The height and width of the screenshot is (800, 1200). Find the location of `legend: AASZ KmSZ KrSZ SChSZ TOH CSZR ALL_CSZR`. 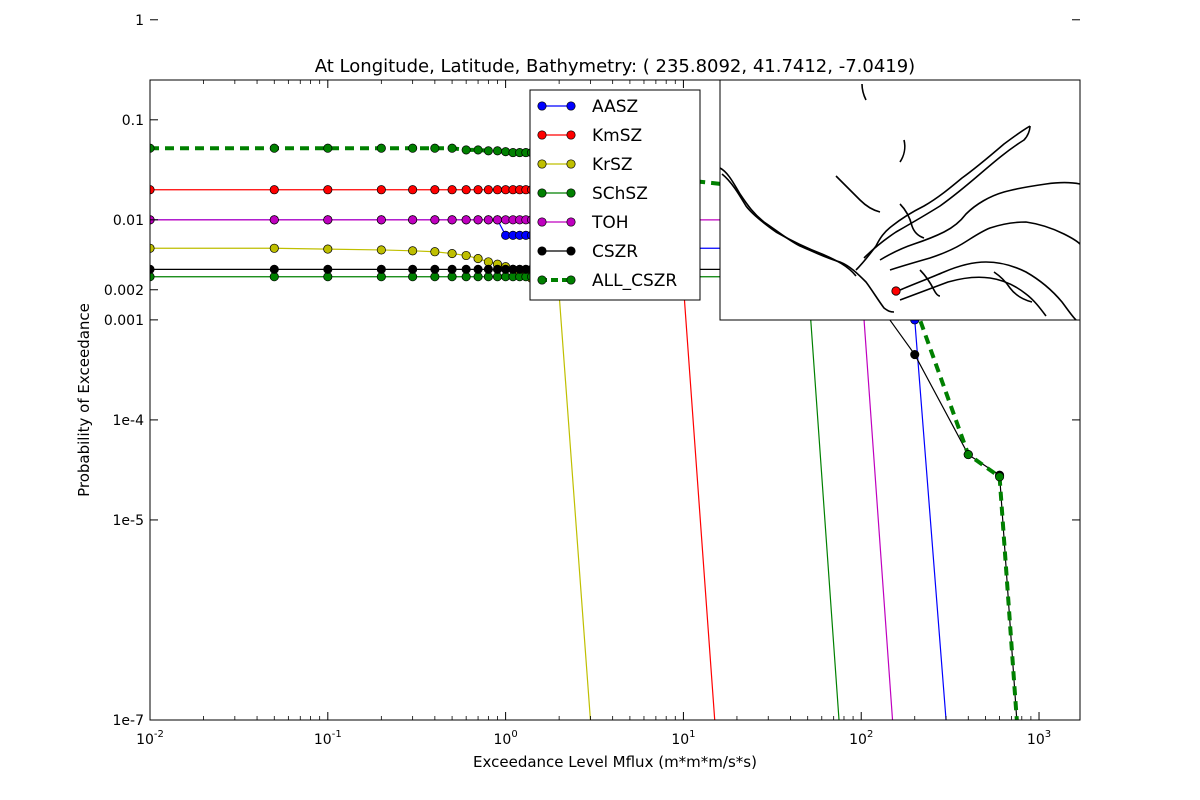

legend: AASZ KmSZ KrSZ SChSZ TOH CSZR ALL_CSZR is located at coordinates (615, 195).